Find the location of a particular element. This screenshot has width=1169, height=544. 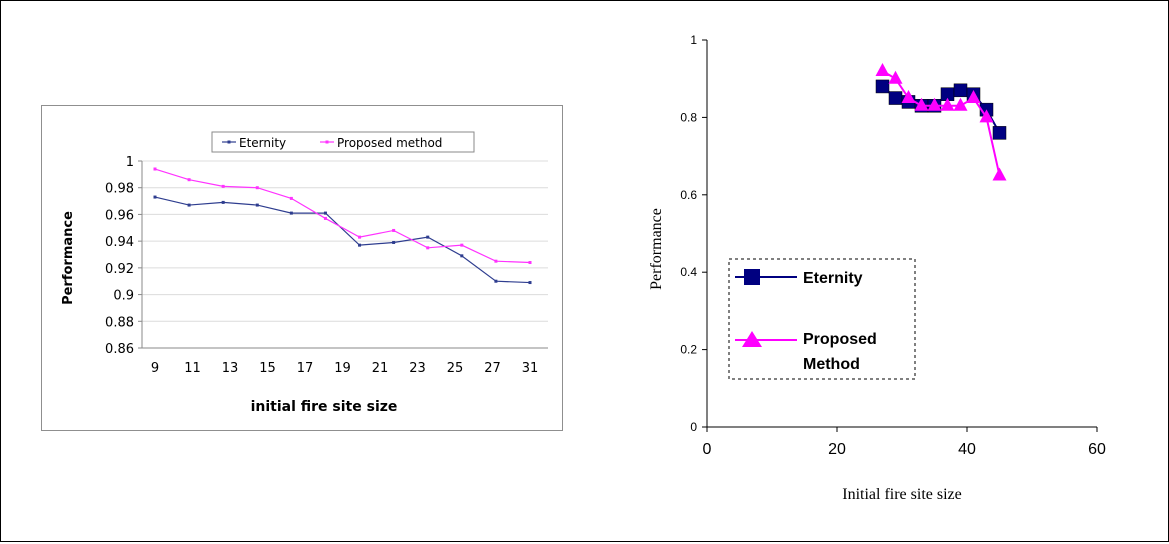

legend-label: Method is located at coordinates (831, 364).